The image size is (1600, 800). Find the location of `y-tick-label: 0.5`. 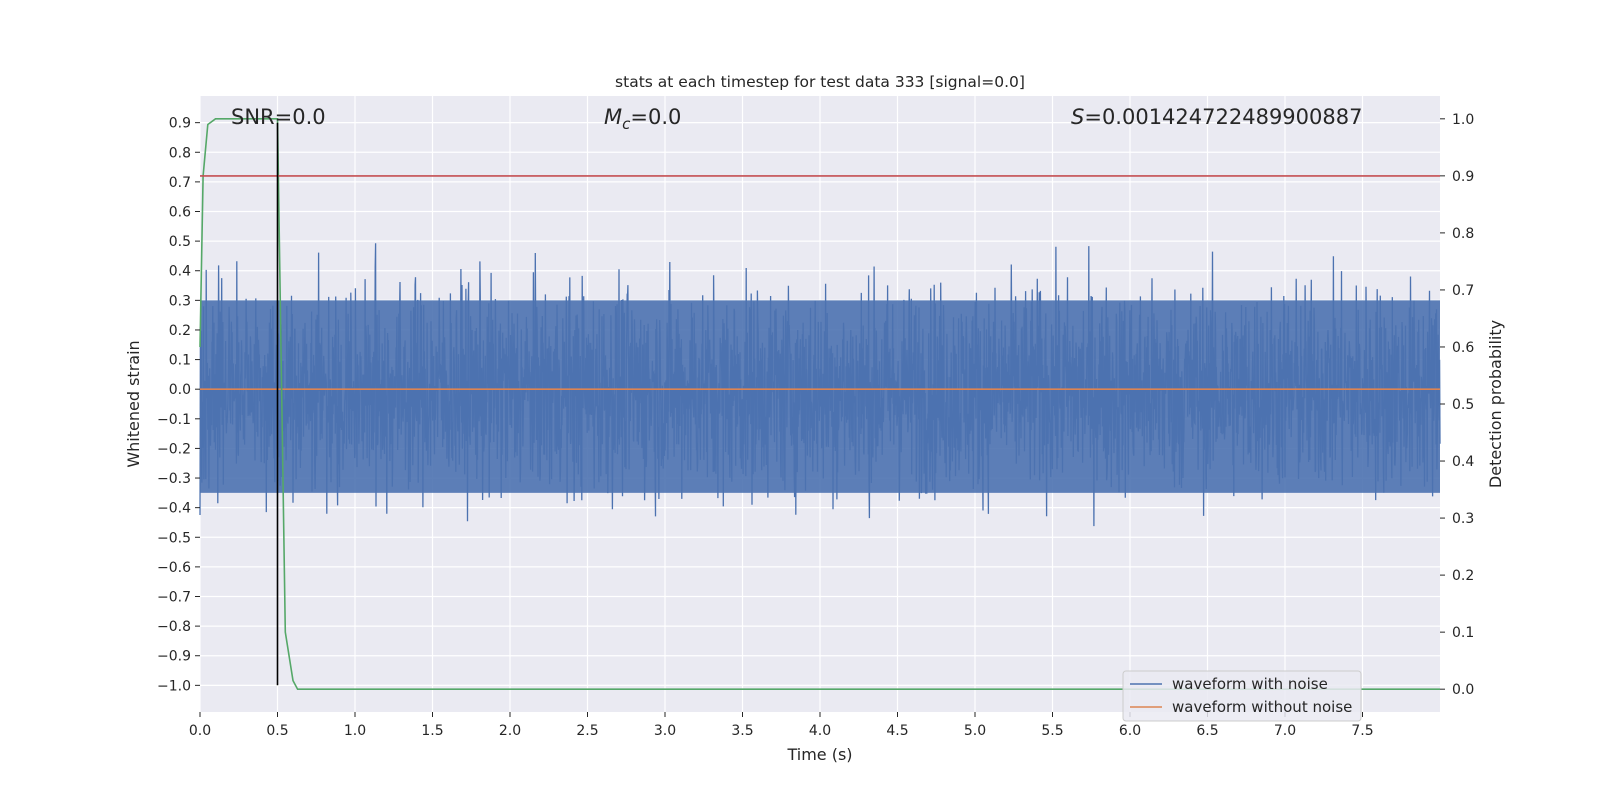

y-tick-label: 0.5 is located at coordinates (180, 242).